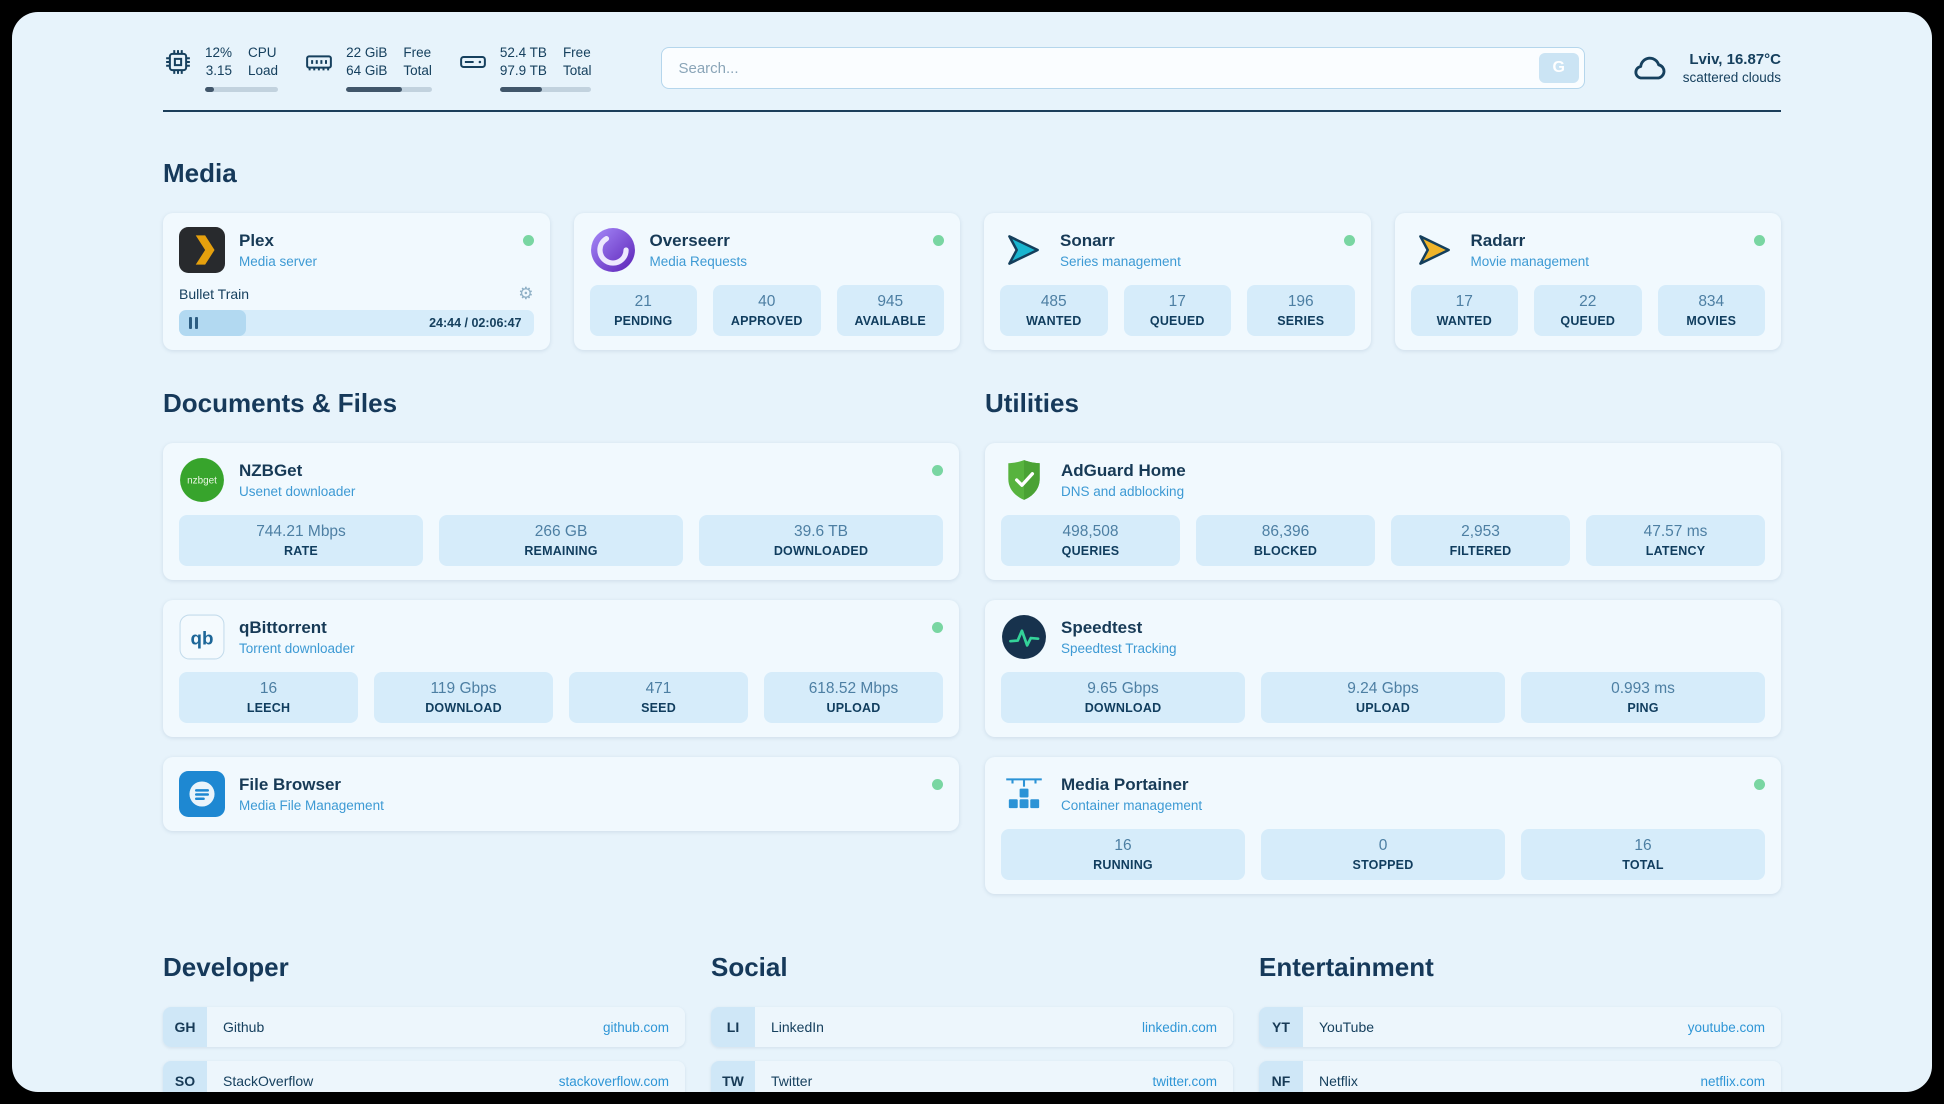  What do you see at coordinates (1301, 311) in the screenshot?
I see `stat-box: 196 SERIES` at bounding box center [1301, 311].